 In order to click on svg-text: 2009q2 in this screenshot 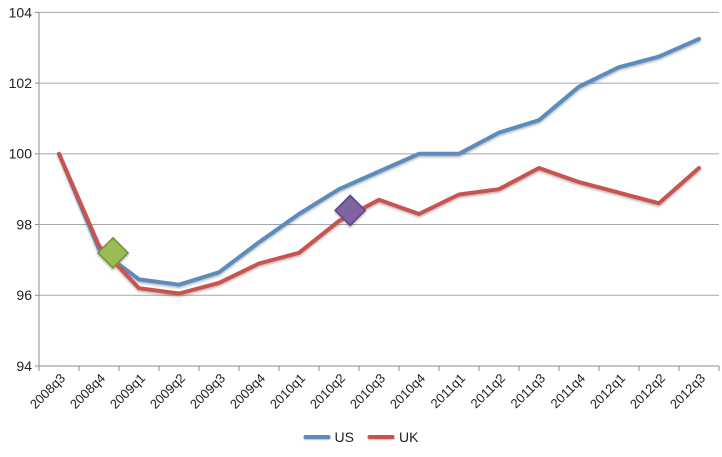, I will do `click(167, 391)`.